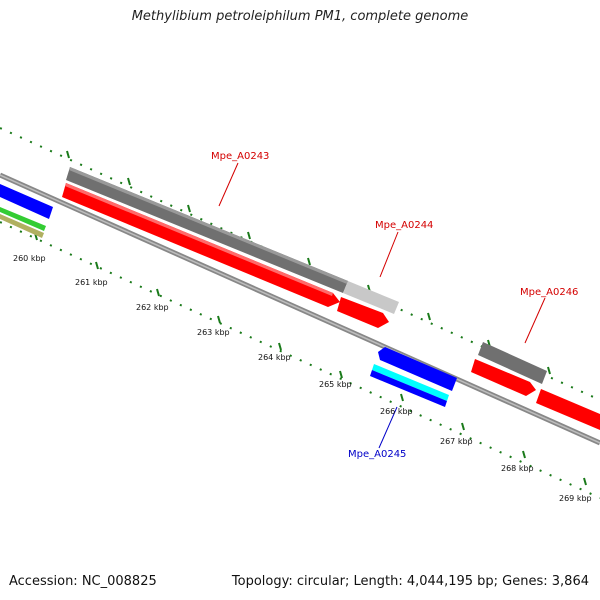 The height and width of the screenshot is (600, 600). I want to click on left-green-feature, so click(23, 219).